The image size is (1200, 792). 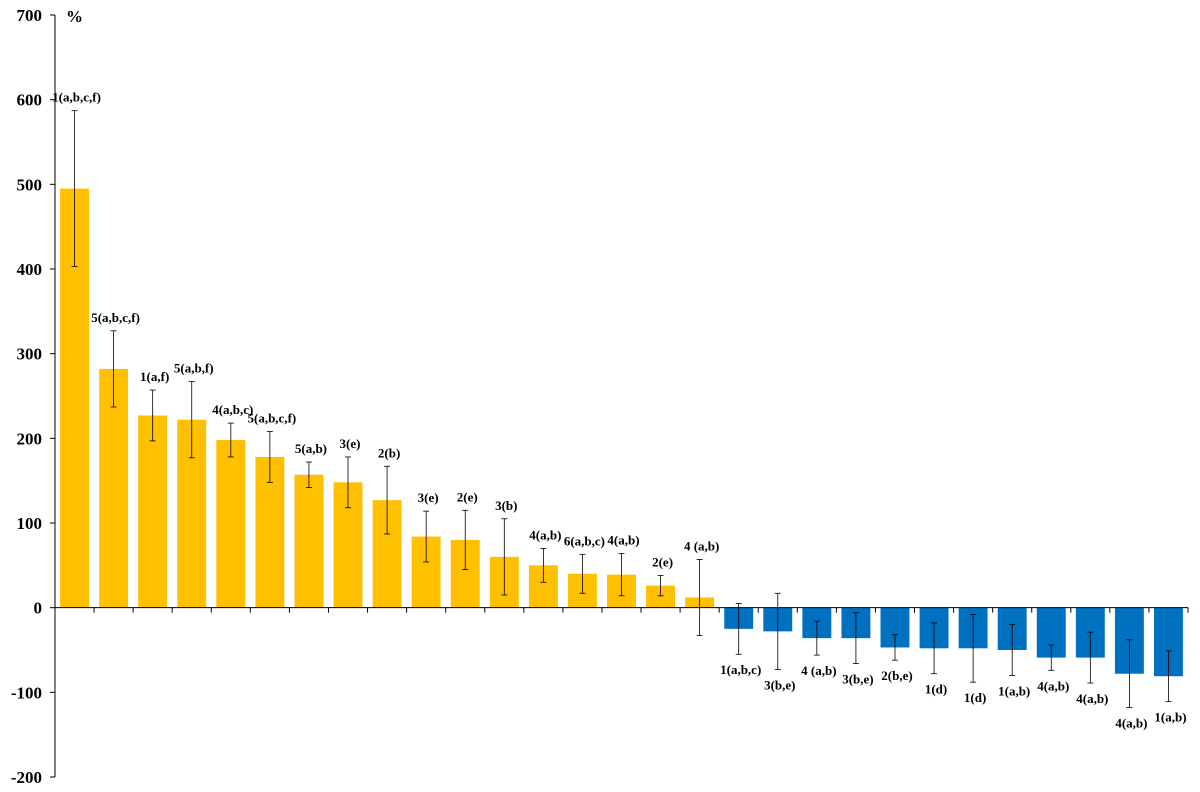 What do you see at coordinates (30, 184) in the screenshot?
I see `y-tick-label: 500` at bounding box center [30, 184].